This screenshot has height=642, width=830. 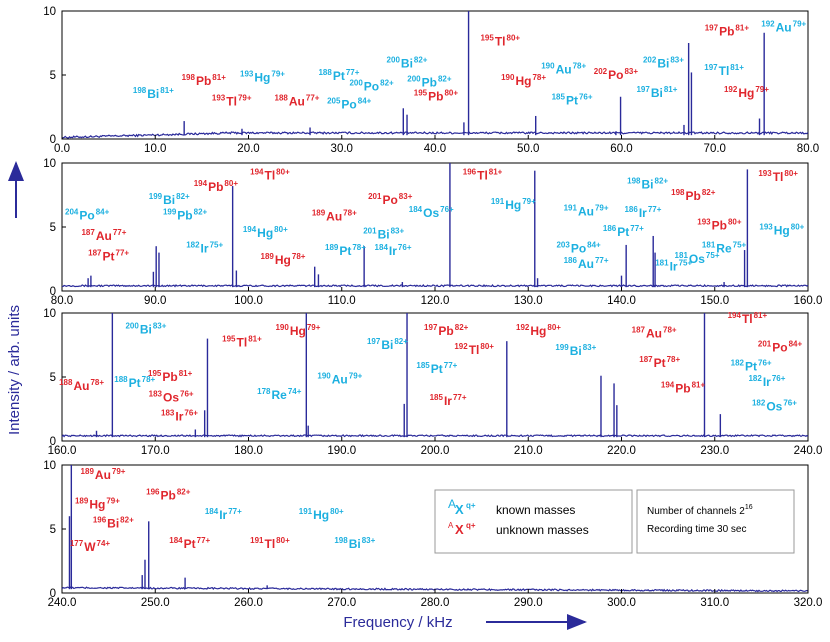 What do you see at coordinates (53, 442) in the screenshot?
I see `y-tick-label: 0` at bounding box center [53, 442].